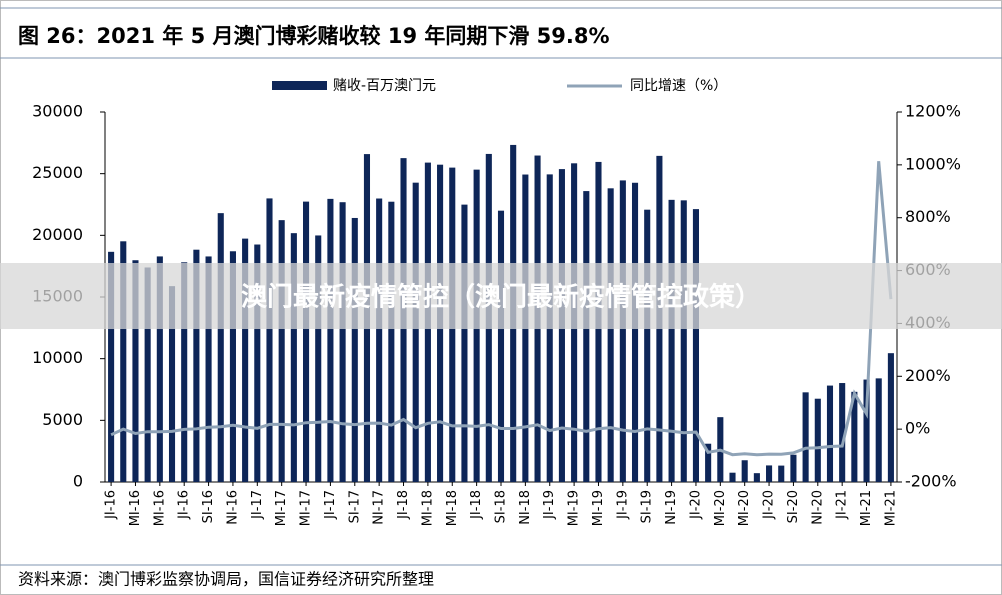 The width and height of the screenshot is (1002, 595). Describe the element at coordinates (57, 172) in the screenshot. I see `y-tick-label: 25000` at that location.